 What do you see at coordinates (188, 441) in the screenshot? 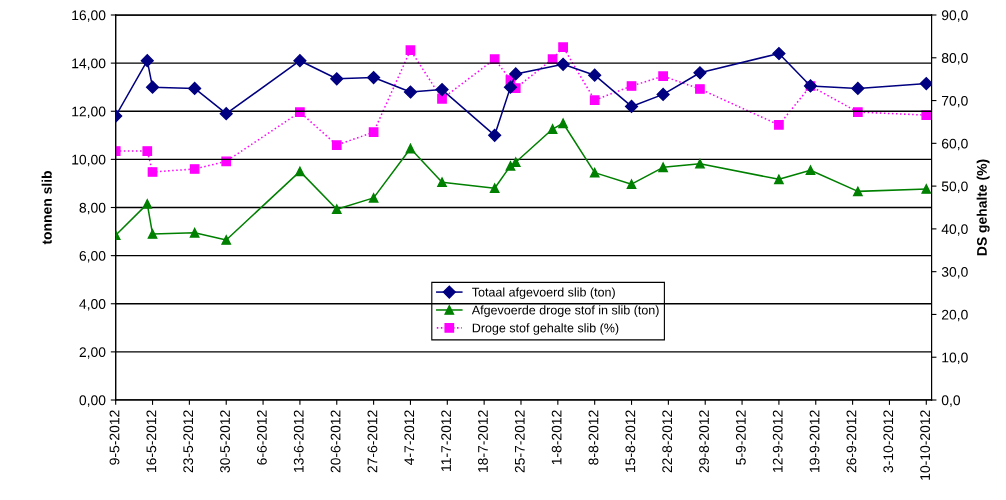
I see `x-tick-label: 23-5-2012` at bounding box center [188, 441].